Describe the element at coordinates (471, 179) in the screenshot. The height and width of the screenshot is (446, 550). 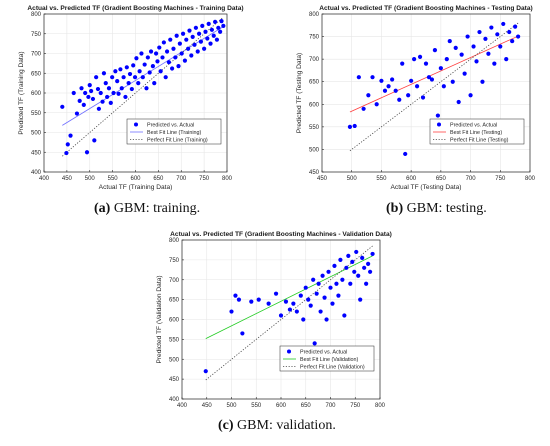
I see `panel-b-x-tick-label: 700` at that location.